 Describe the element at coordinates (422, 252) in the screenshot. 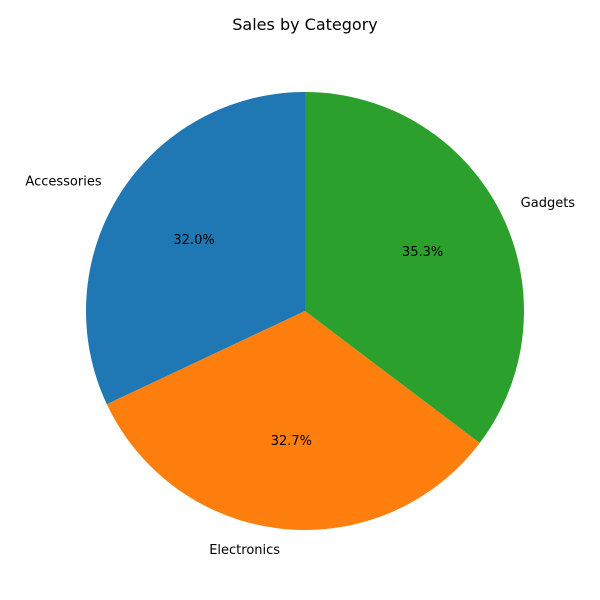

I see `slice-percent-gadgets: 35.3%` at that location.